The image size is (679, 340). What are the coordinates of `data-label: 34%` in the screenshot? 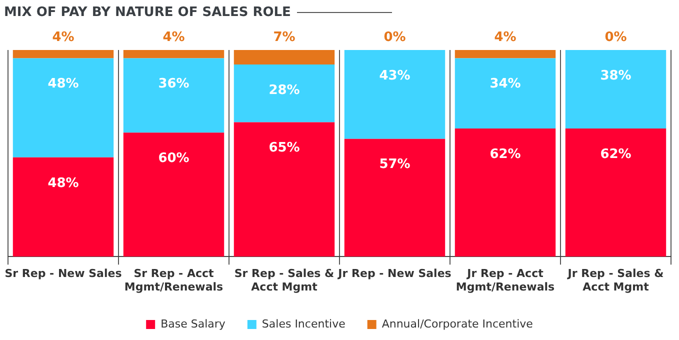 It's located at (505, 84).